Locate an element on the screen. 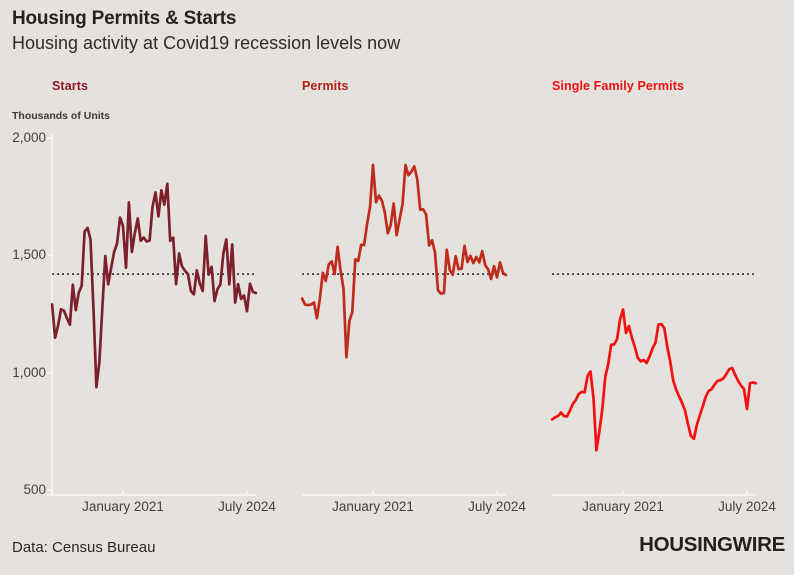  permits-line is located at coordinates (404, 261).